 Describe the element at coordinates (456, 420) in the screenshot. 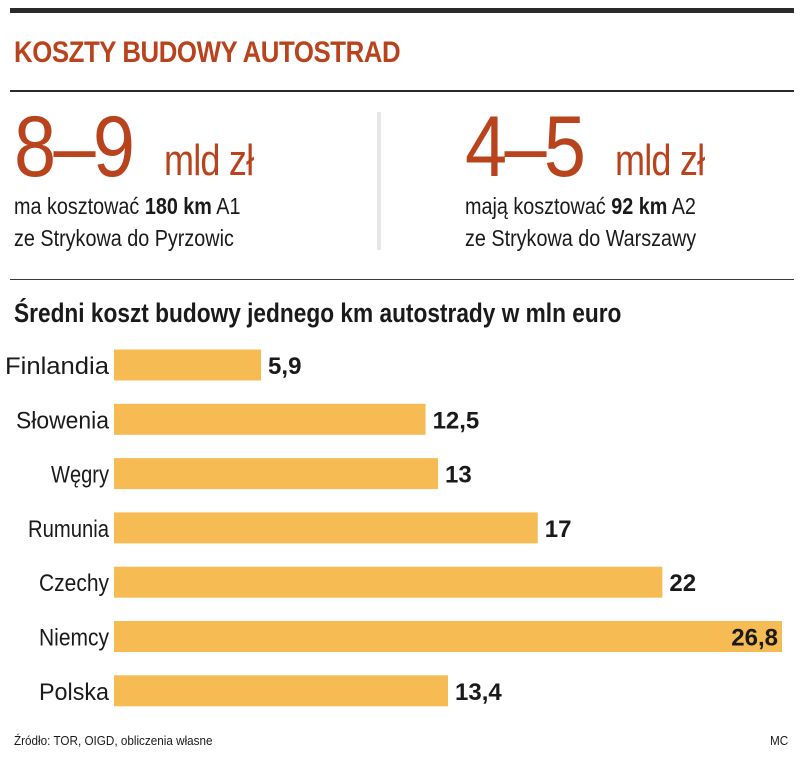

I see `value-label: 12,5` at that location.